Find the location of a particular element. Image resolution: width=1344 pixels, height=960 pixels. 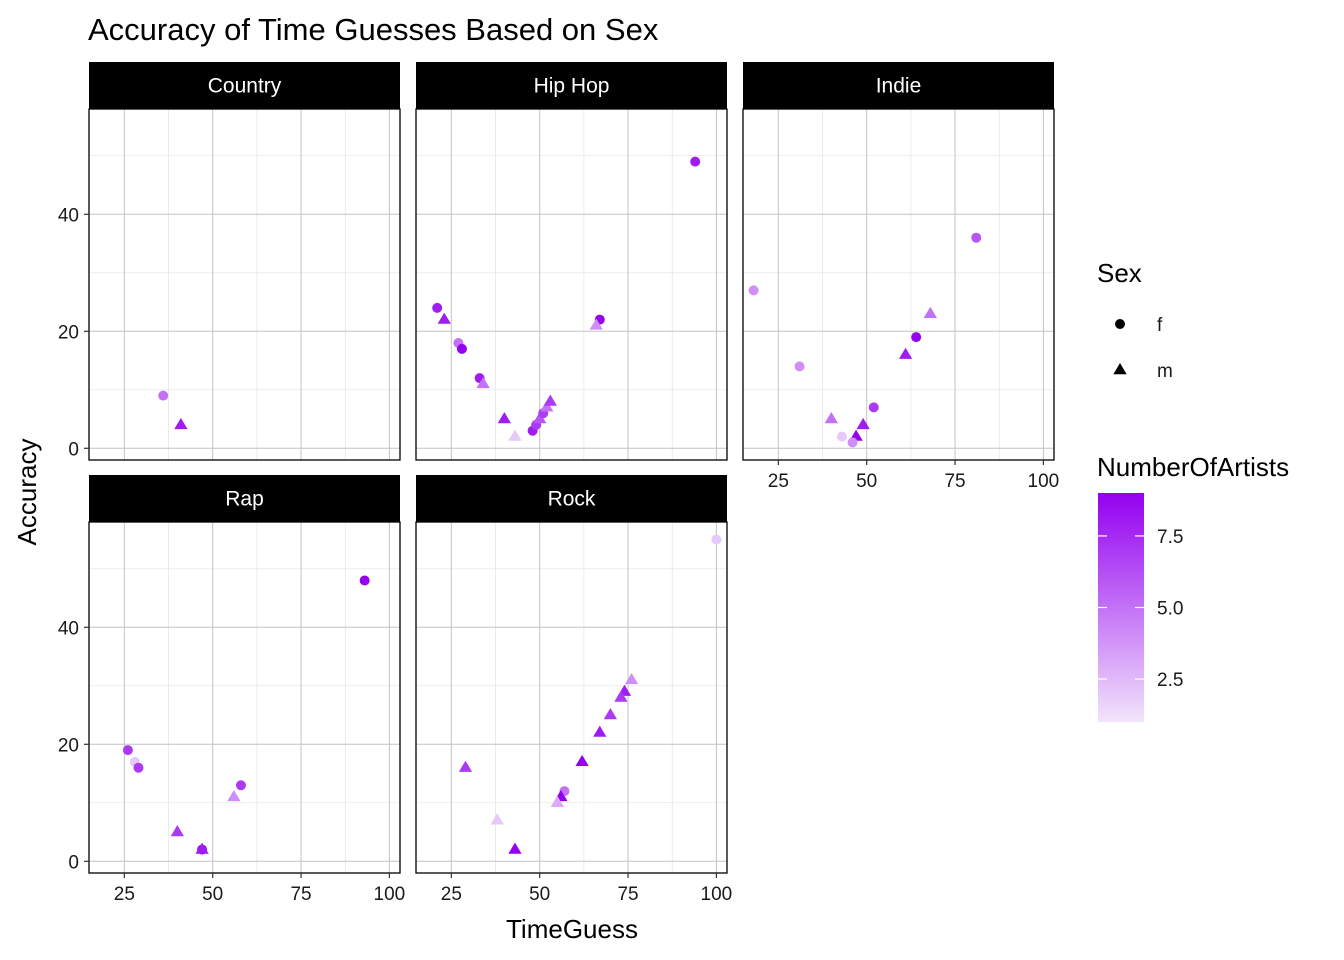

facet-rap: Rap 0 20 40 25 50 75 100 is located at coordinates (231, 690).